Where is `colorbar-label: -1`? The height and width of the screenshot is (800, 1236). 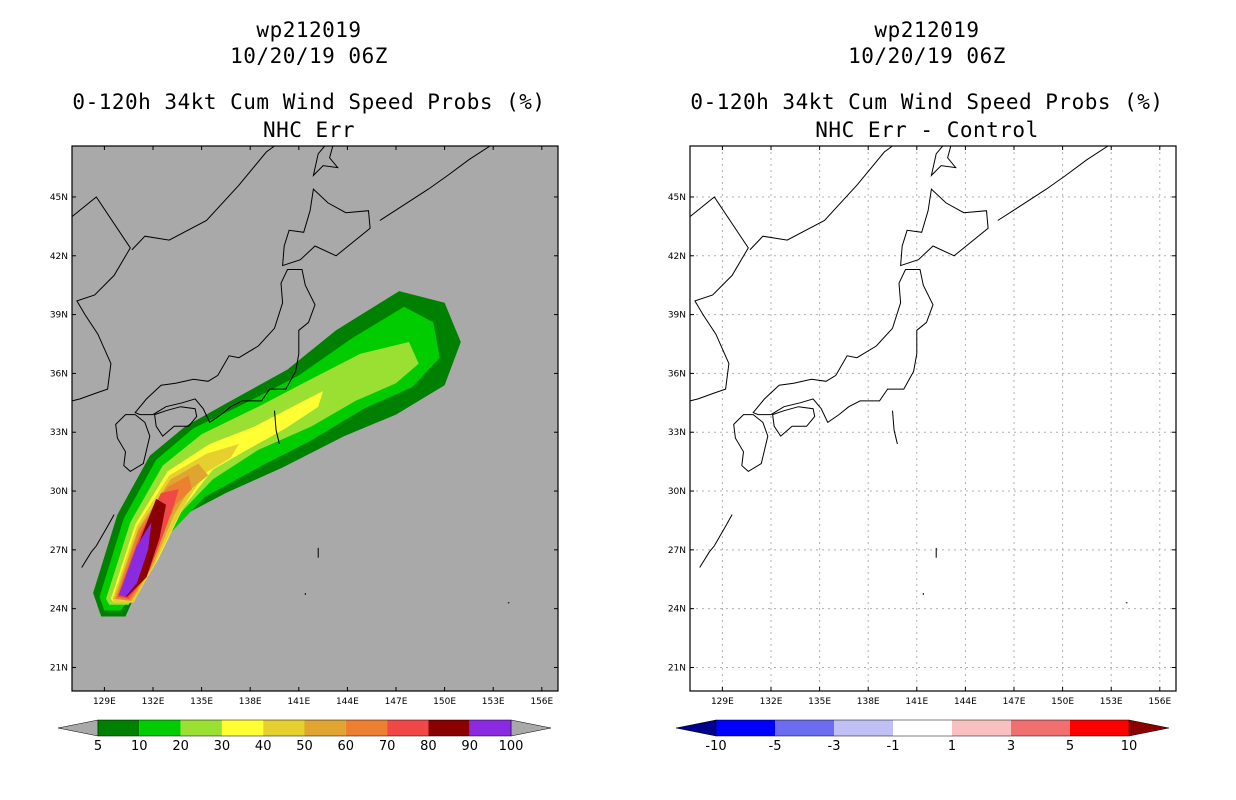
colorbar-label: -1 is located at coordinates (893, 746).